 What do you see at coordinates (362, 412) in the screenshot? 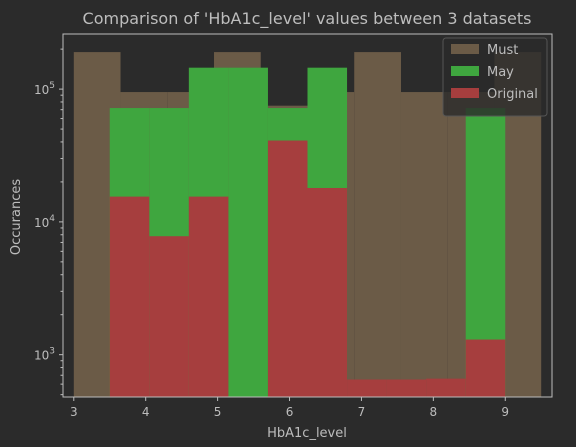
I see `x-tick-label: 7` at bounding box center [362, 412].